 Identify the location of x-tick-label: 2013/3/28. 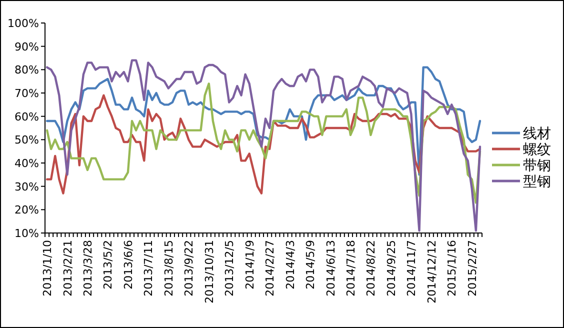
(87, 268).